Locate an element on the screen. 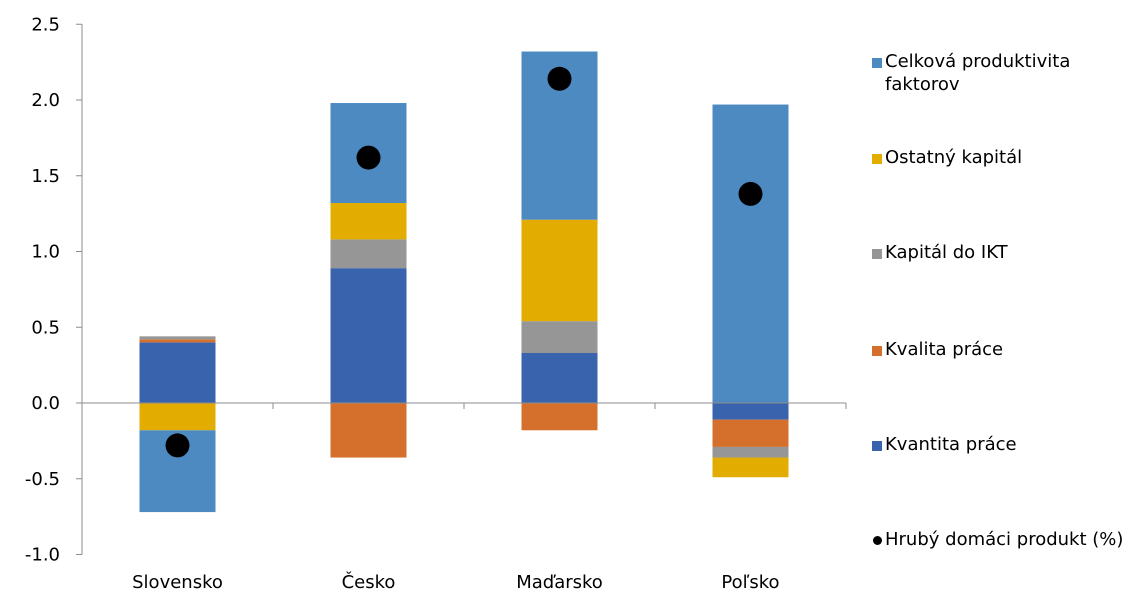  x-tick-label: Česko is located at coordinates (369, 582).